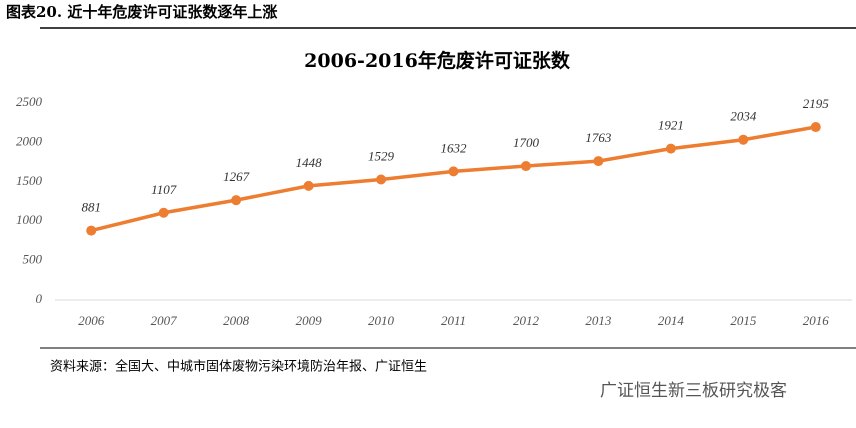  I want to click on y-tick-label: 1500, so click(29, 180).